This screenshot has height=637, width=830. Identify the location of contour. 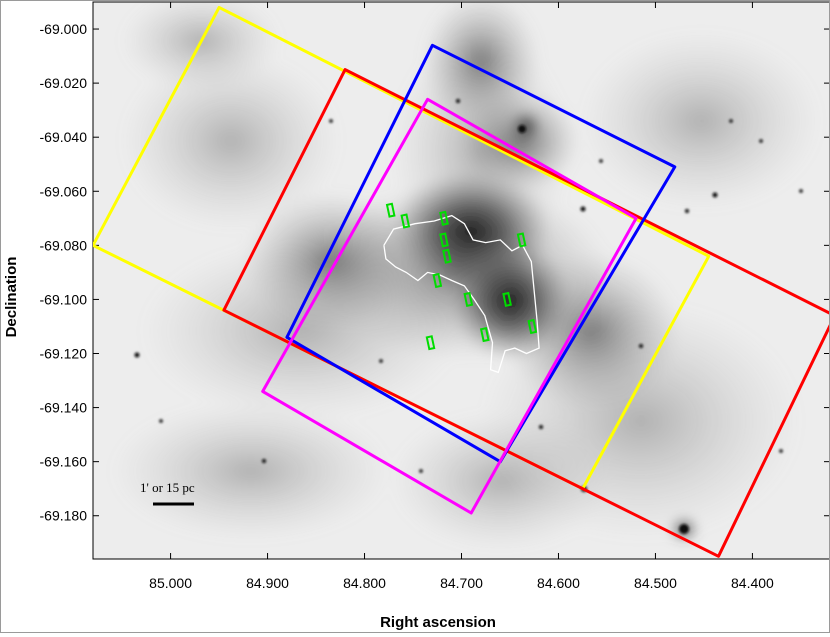
(461, 294).